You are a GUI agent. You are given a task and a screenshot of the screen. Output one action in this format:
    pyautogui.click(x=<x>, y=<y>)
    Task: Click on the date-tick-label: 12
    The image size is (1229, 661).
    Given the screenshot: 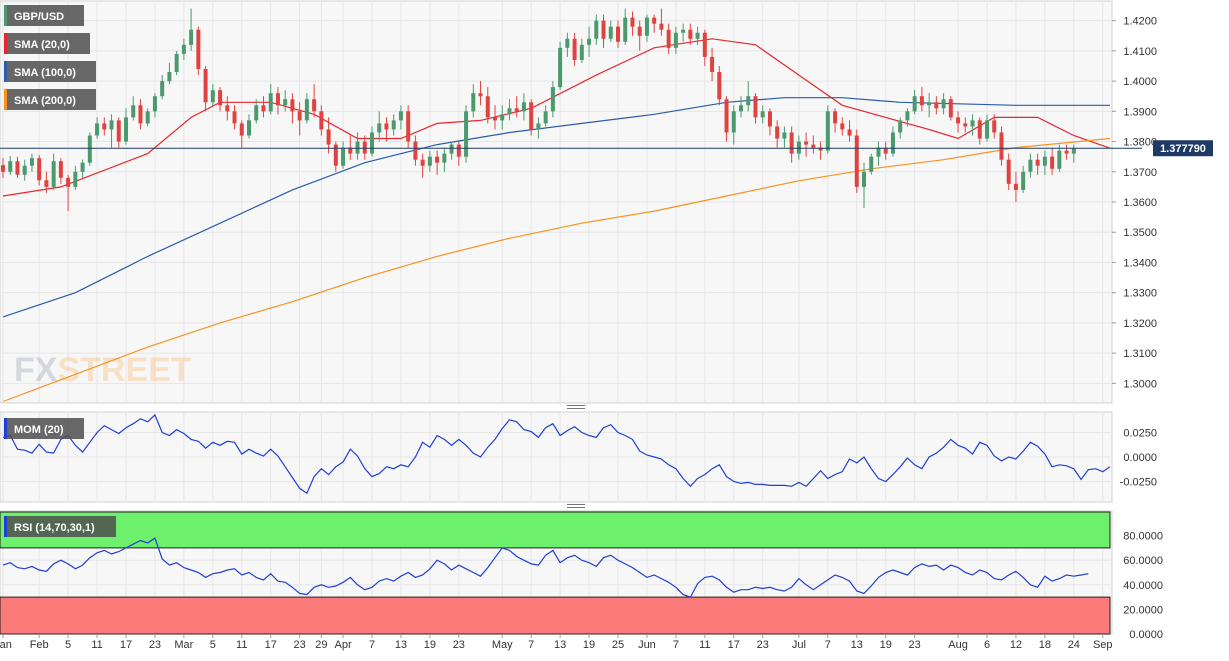 What is the action you would take?
    pyautogui.click(x=1016, y=645)
    